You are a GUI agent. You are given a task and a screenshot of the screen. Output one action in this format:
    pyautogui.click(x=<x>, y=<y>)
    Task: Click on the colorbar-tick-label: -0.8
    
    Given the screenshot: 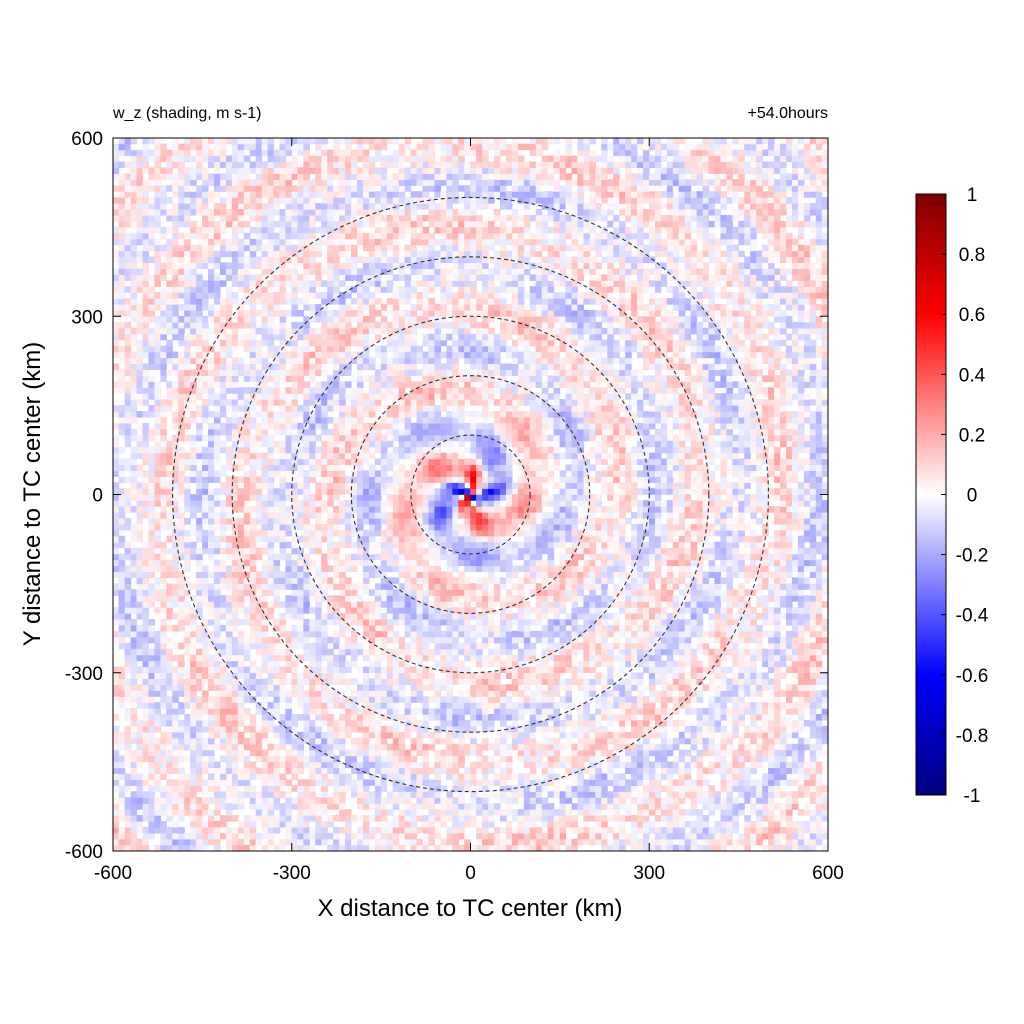 What is the action you would take?
    pyautogui.click(x=972, y=736)
    